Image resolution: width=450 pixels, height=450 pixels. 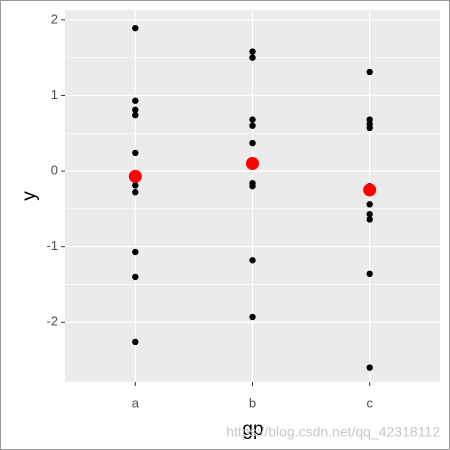 What do you see at coordinates (52, 321) in the screenshot?
I see `y-tick-label: -2` at bounding box center [52, 321].